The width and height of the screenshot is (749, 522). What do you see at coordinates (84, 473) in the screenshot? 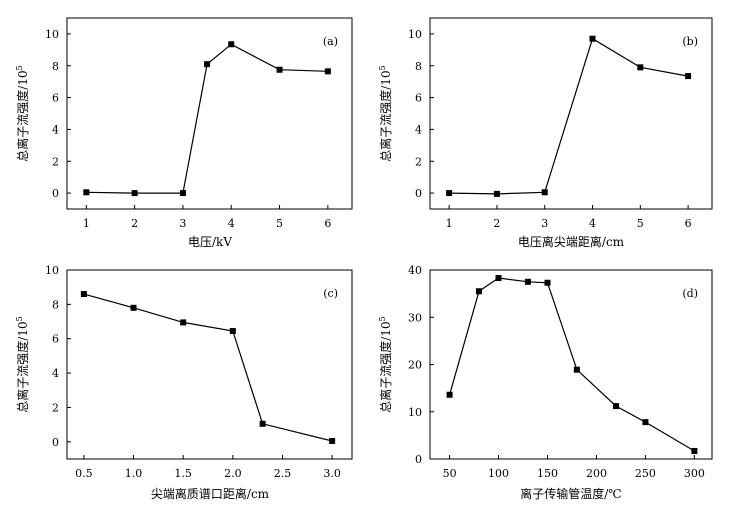
I see `x-tick-label: 0.5` at bounding box center [84, 473].